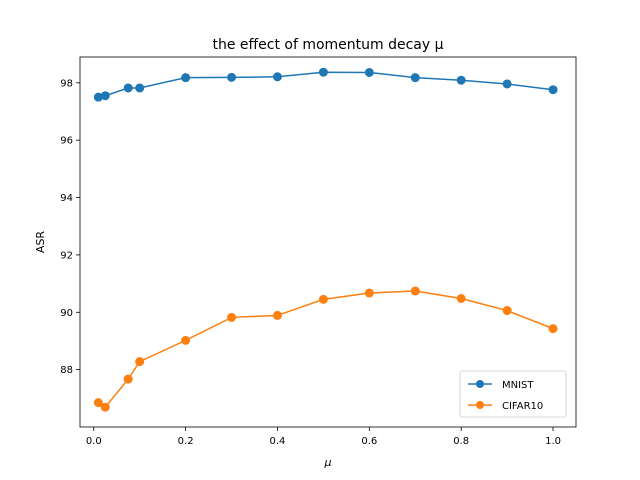  Describe the element at coordinates (40, 242) in the screenshot. I see `y-axis-label: ASR` at that location.